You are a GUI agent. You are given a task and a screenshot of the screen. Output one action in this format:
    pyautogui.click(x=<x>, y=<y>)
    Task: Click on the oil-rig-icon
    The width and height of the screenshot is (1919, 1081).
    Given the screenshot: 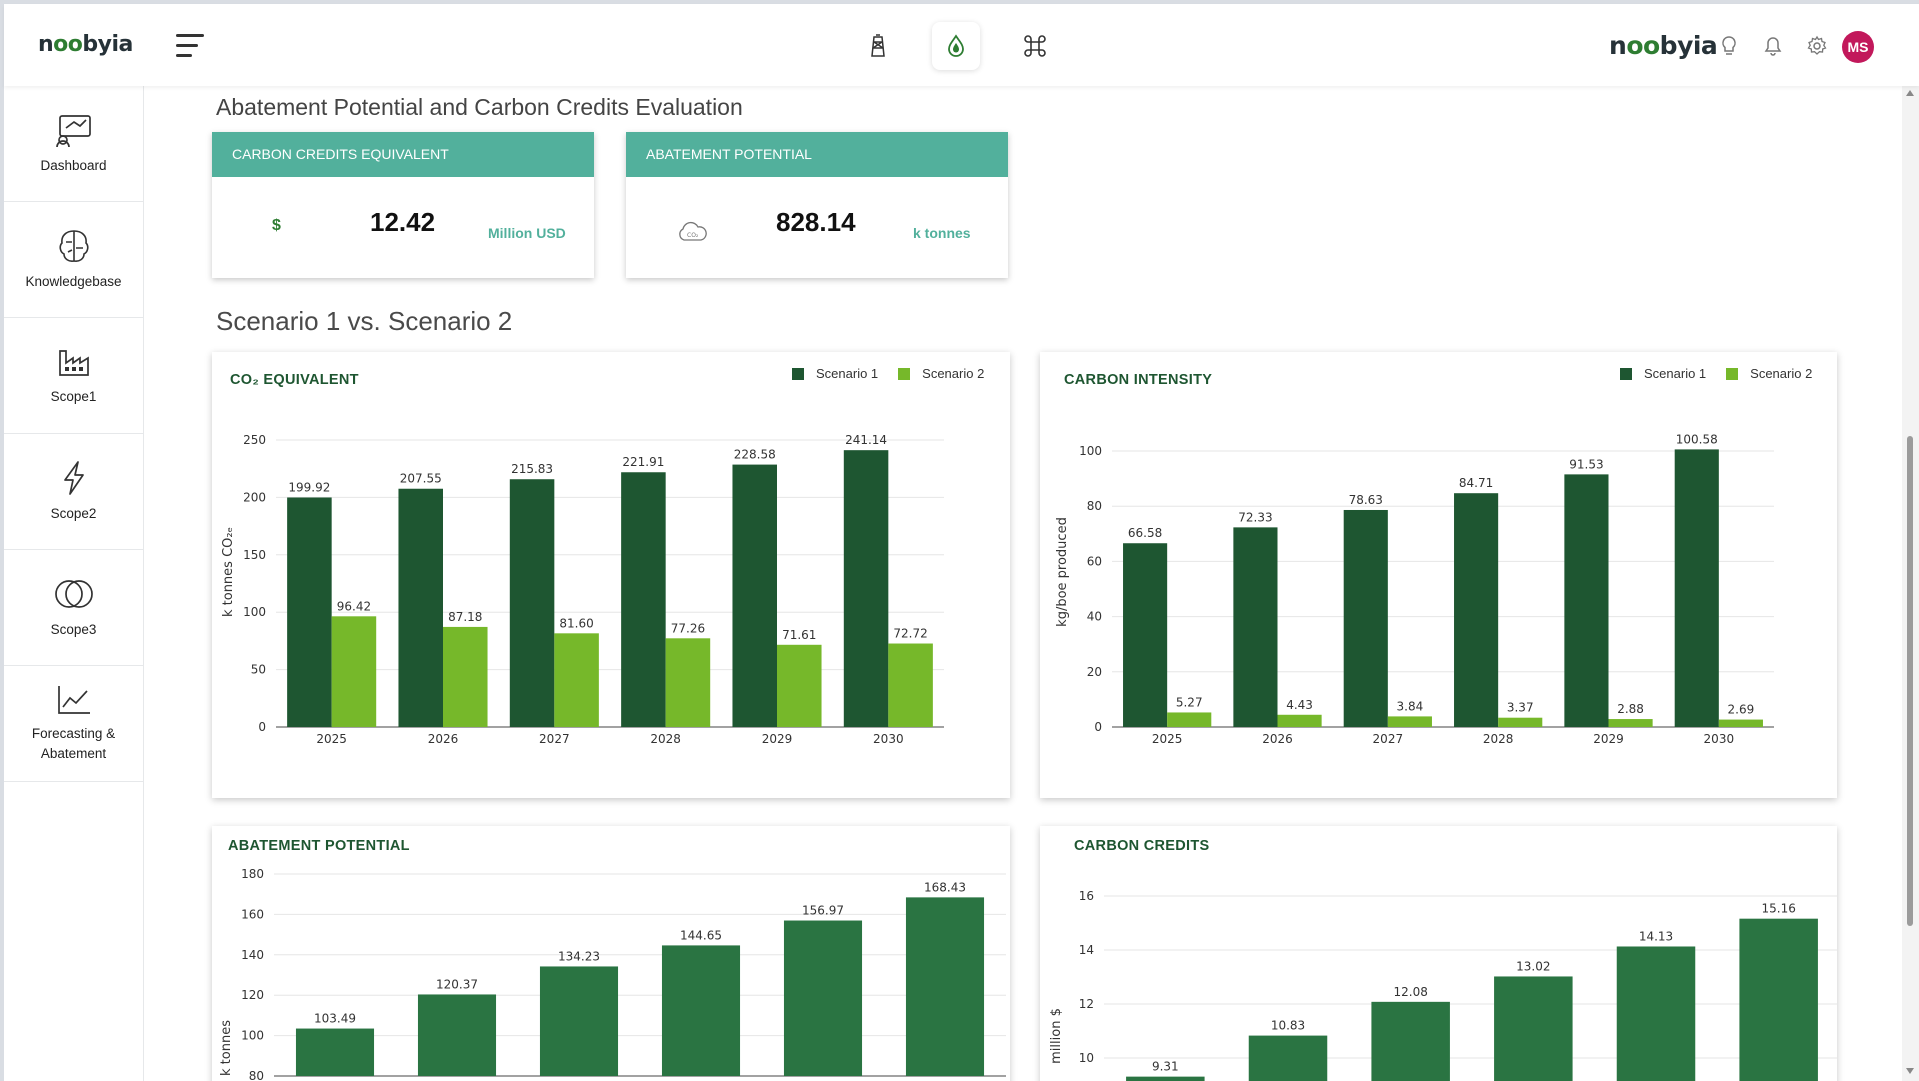 What is the action you would take?
    pyautogui.click(x=878, y=45)
    